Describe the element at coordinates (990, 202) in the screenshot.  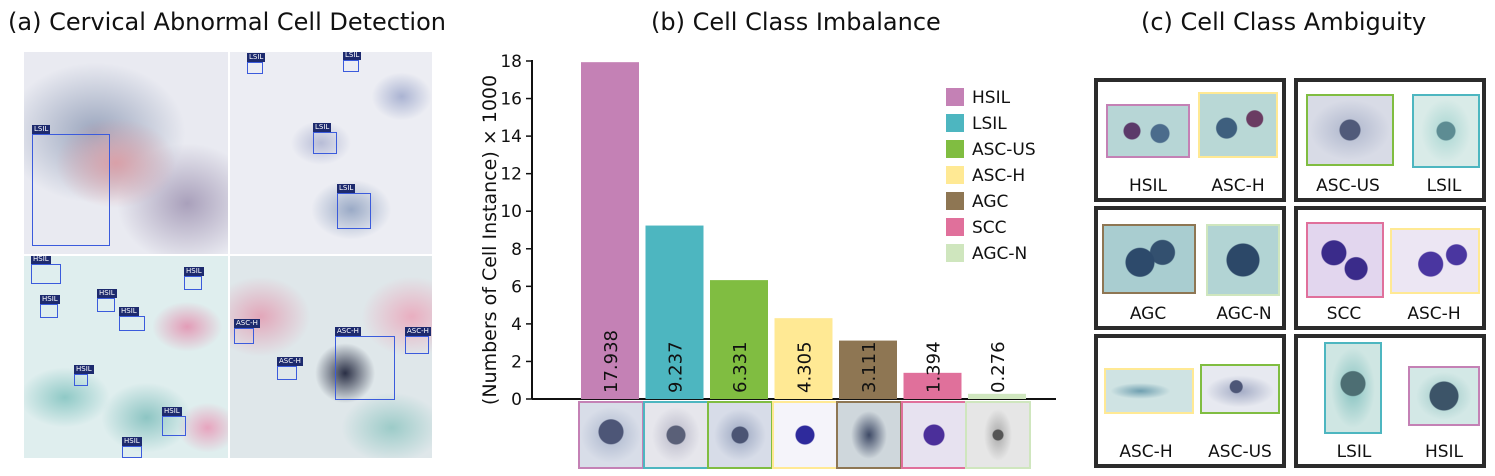
I see `legend-label: AGC` at that location.